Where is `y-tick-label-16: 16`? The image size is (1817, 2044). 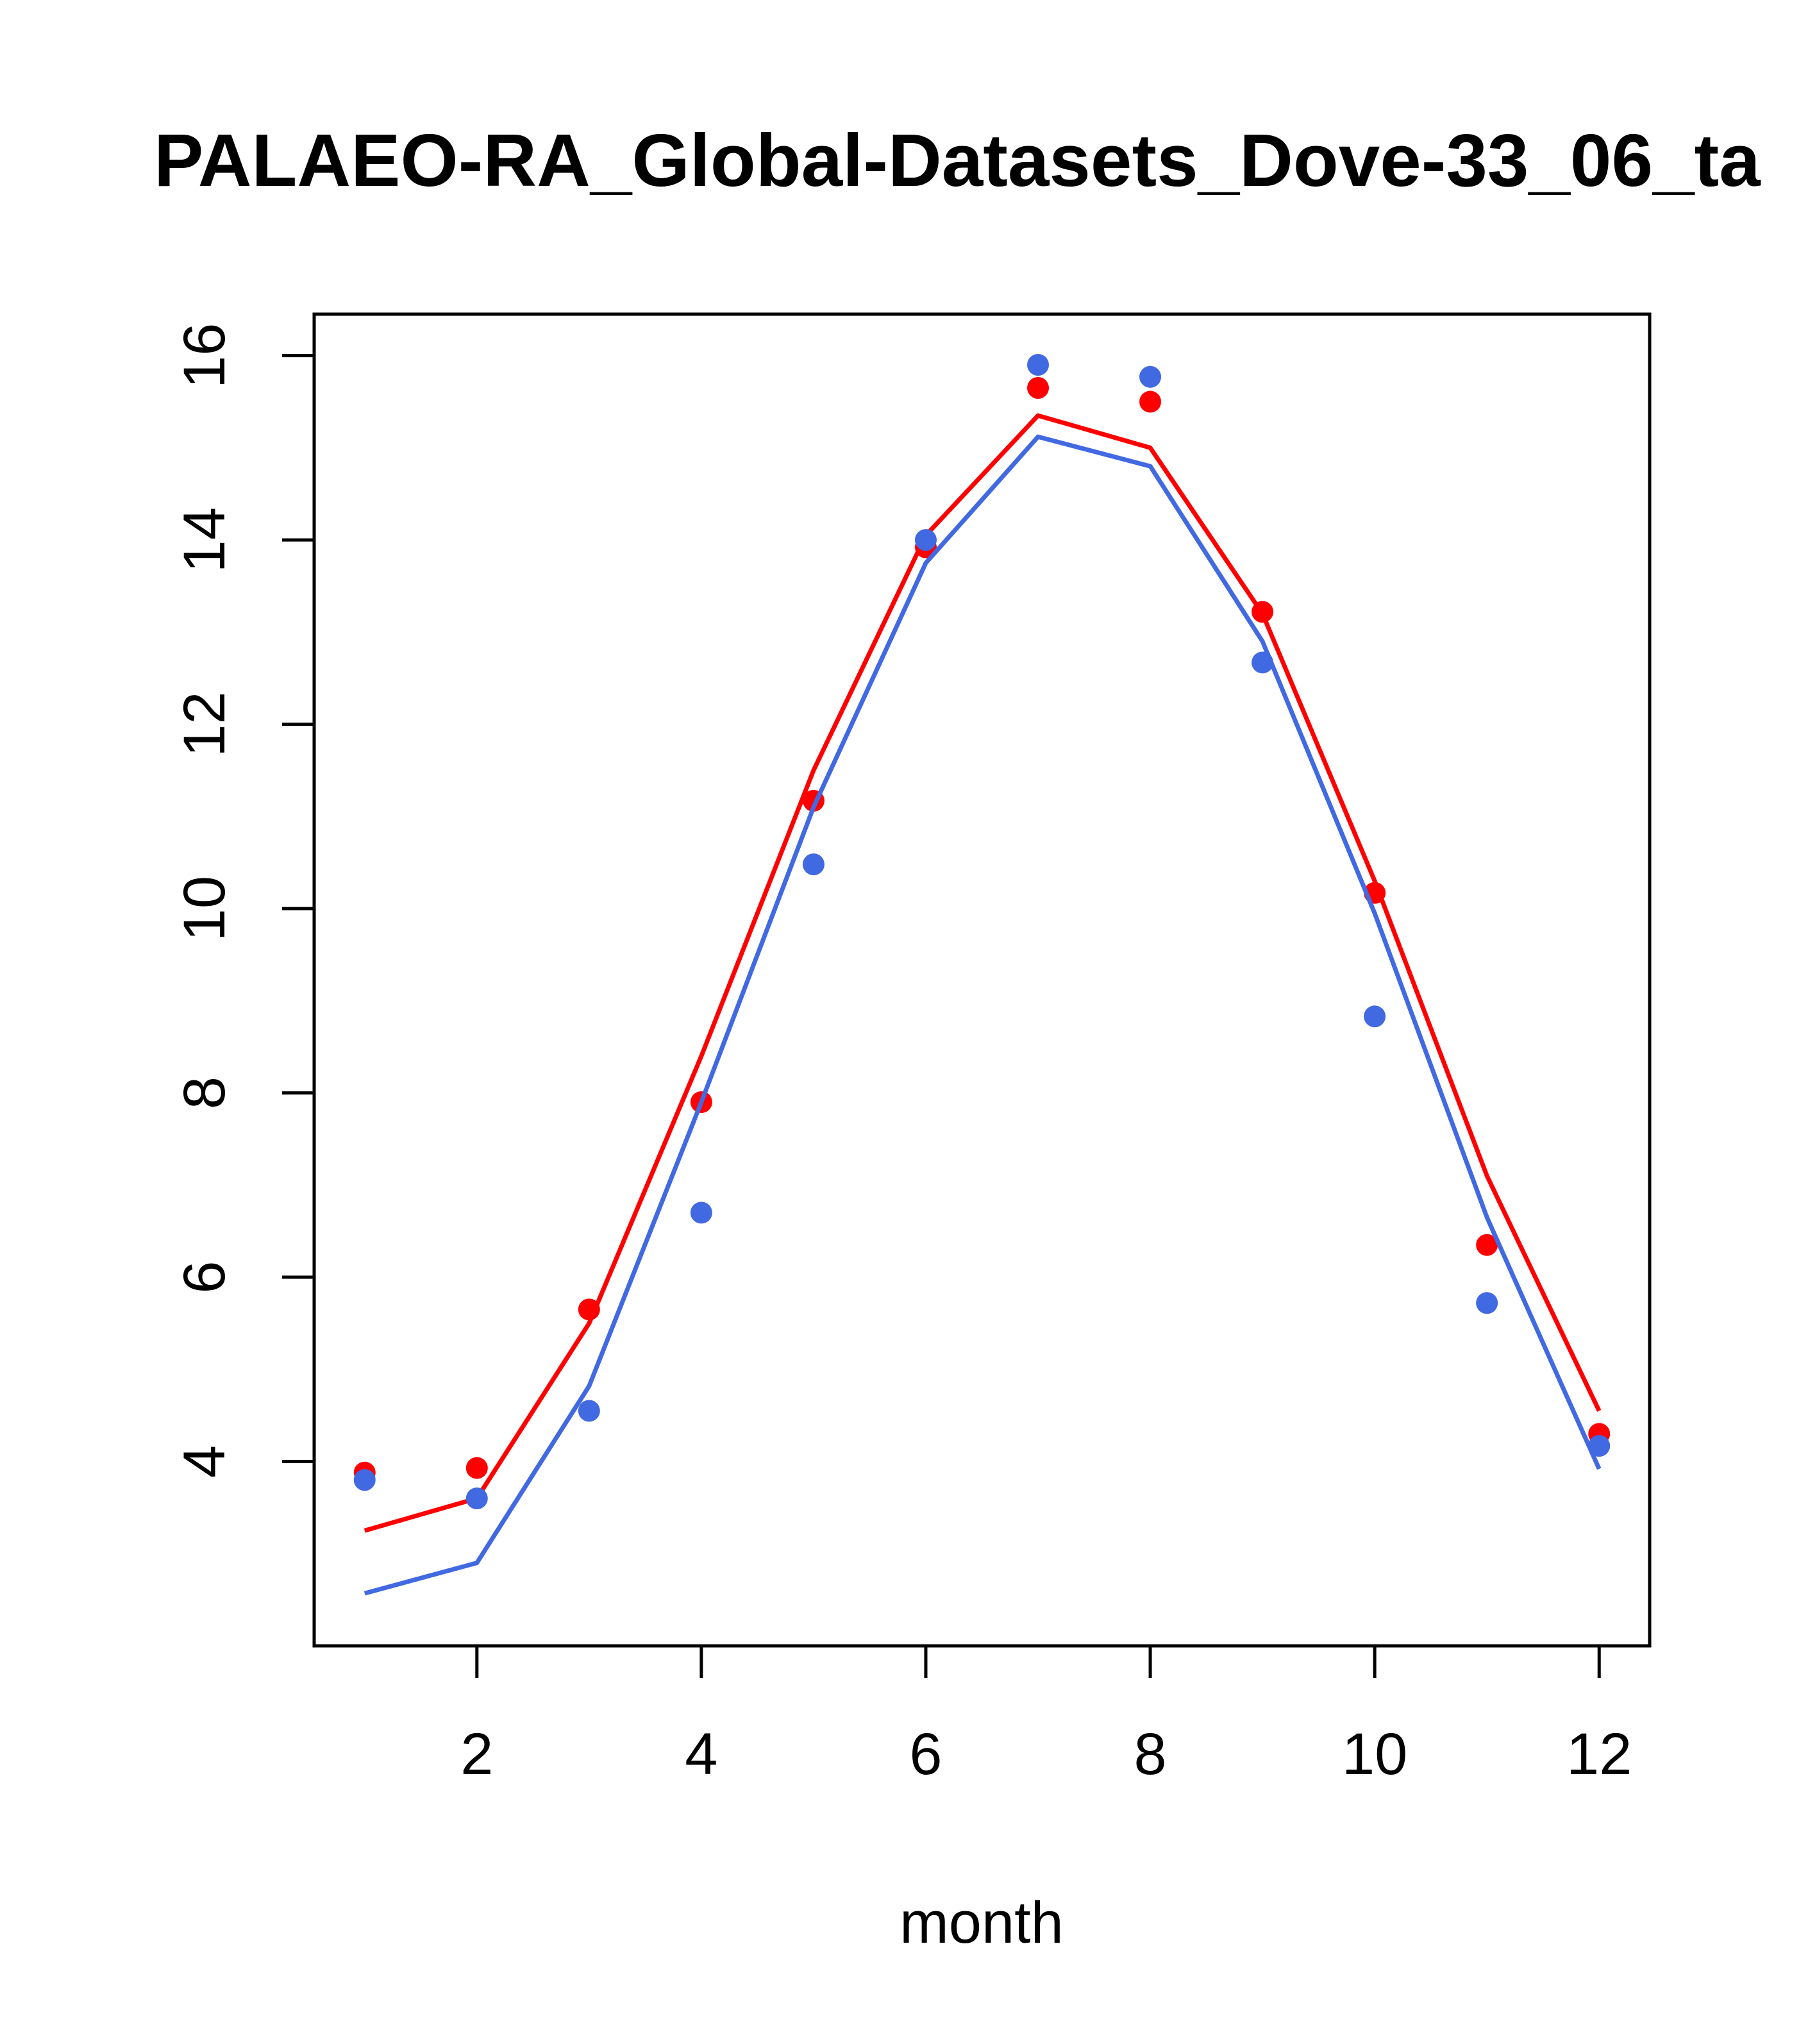
y-tick-label-16: 16 is located at coordinates (204, 356).